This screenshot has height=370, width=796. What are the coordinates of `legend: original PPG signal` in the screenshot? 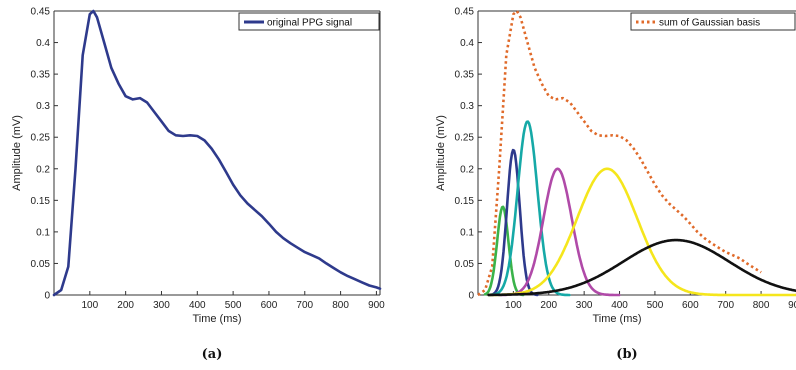 It's located at (309, 21).